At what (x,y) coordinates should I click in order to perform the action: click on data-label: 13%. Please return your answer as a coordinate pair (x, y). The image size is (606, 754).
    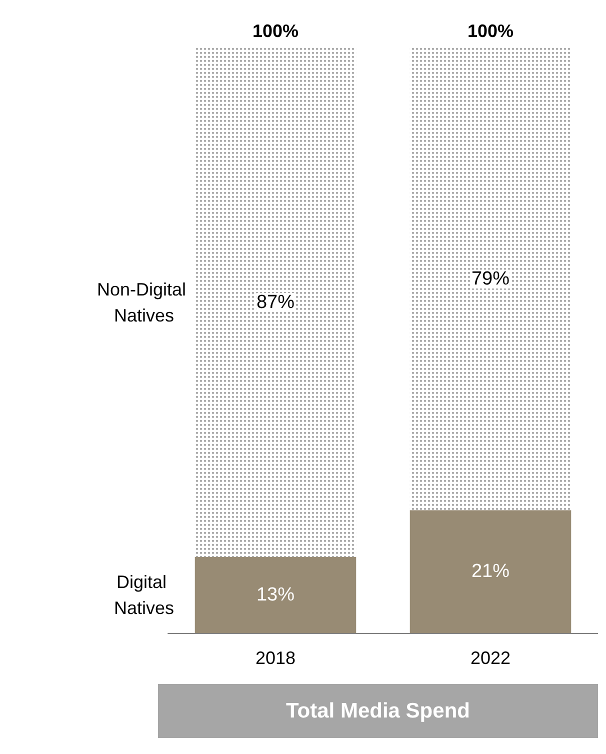
    Looking at the image, I should click on (275, 595).